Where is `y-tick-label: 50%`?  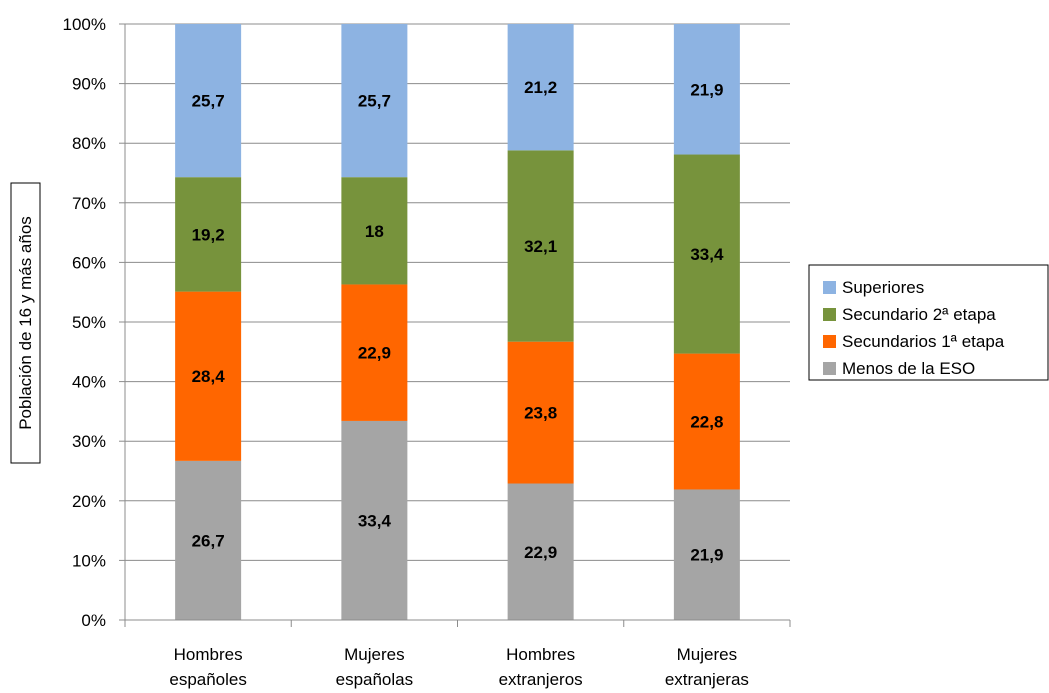 y-tick-label: 50% is located at coordinates (89, 322).